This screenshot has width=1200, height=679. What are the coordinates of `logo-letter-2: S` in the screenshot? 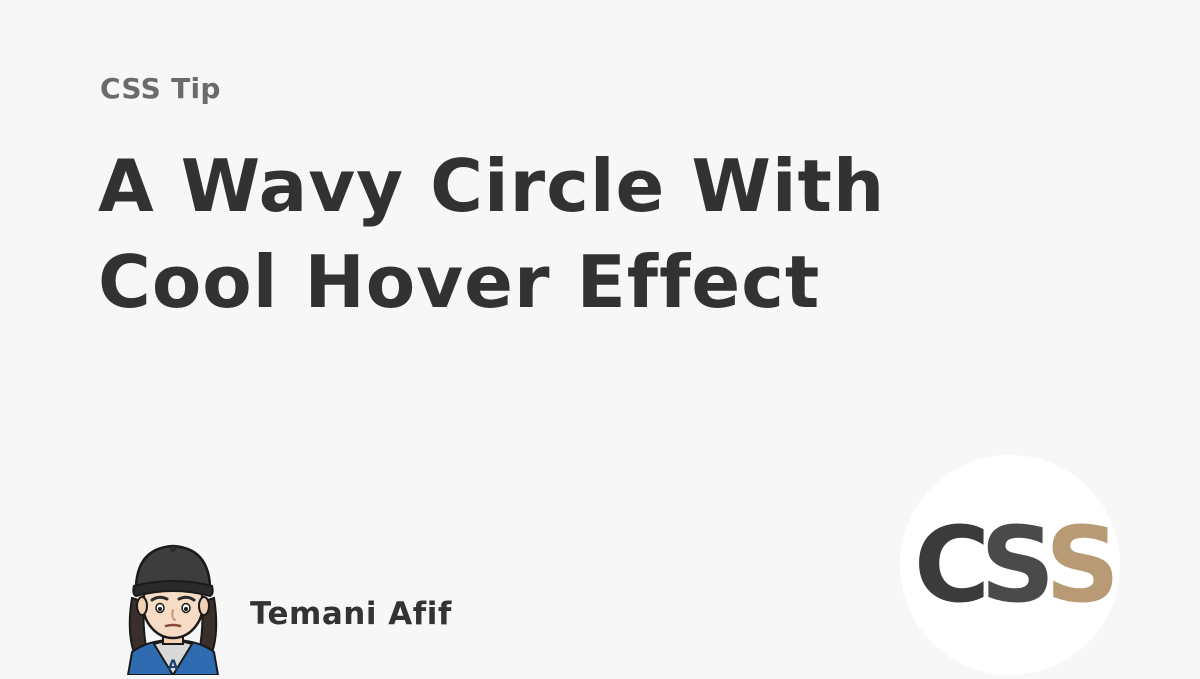 It's located at (1017, 565).